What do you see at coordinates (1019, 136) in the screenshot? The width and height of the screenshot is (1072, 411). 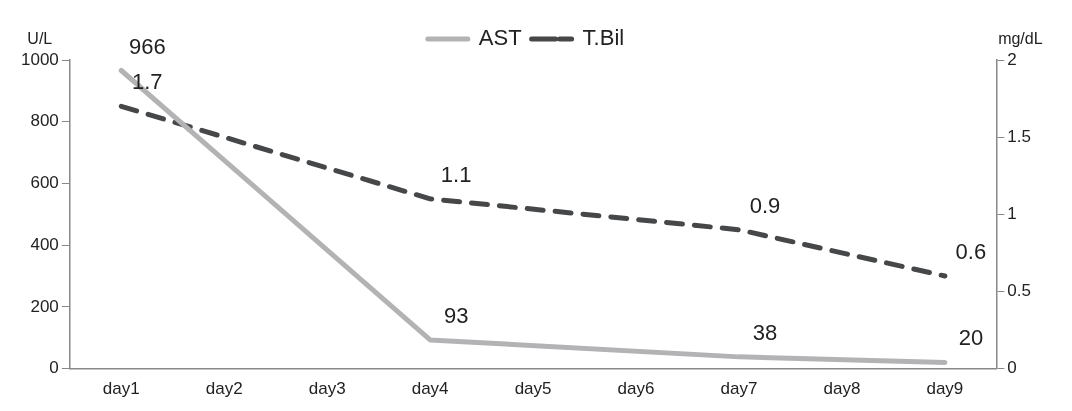 I see `y2-tick-label: 1.5` at bounding box center [1019, 136].